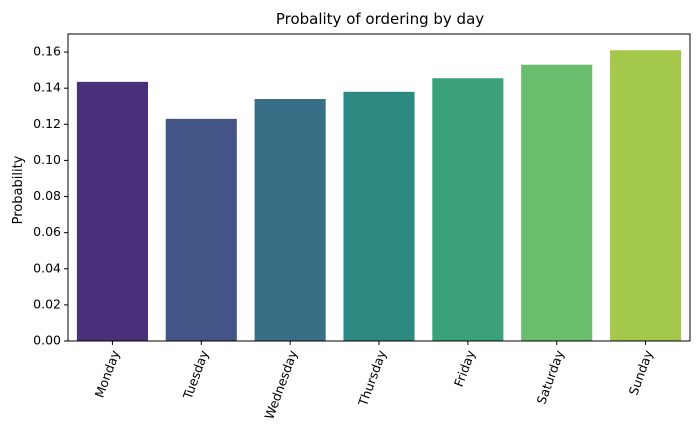  Describe the element at coordinates (47, 51) in the screenshot. I see `y-tick-label: 0.16` at that location.